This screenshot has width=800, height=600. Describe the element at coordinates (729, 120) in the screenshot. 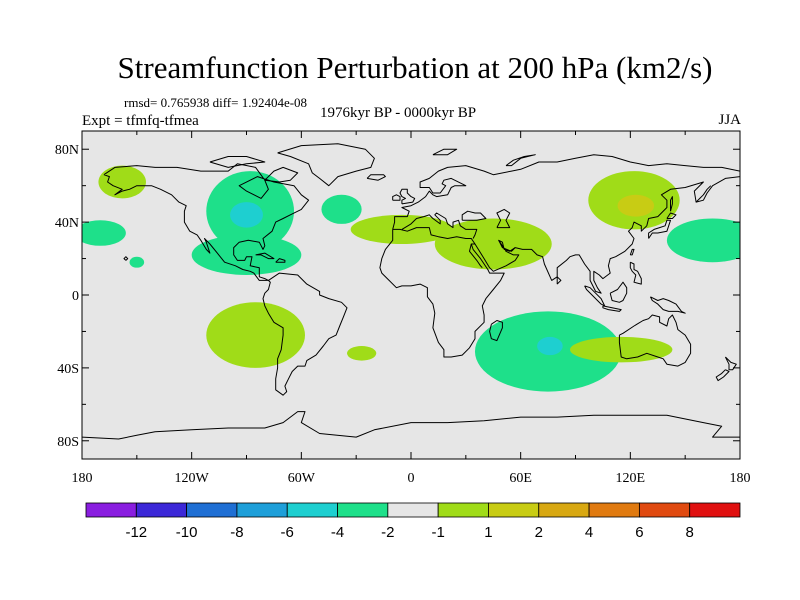

I see `season-label: JJA` at that location.